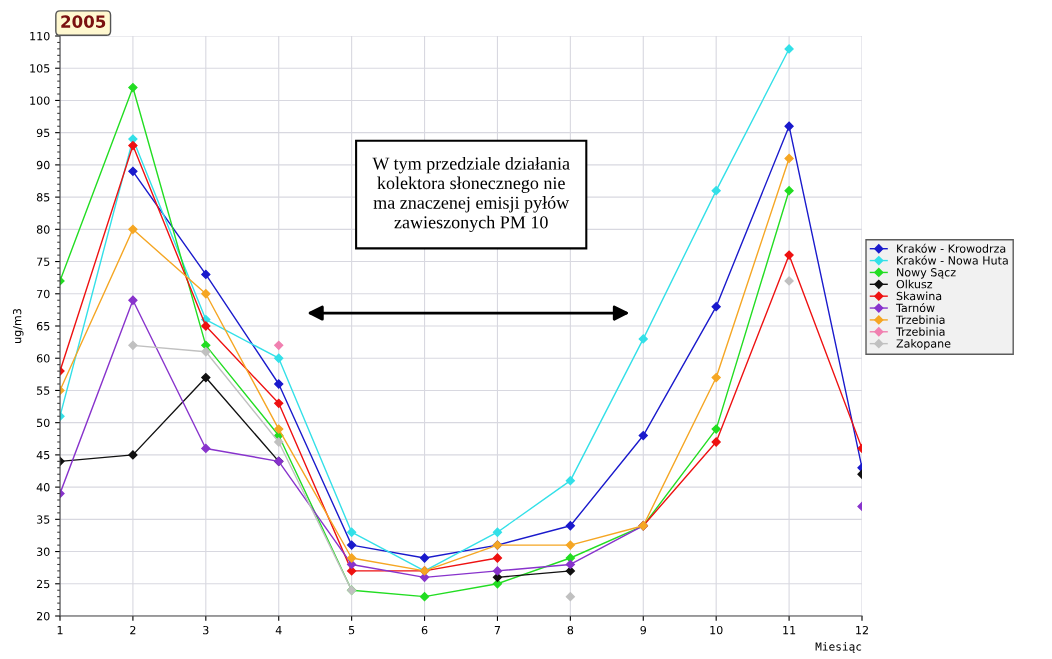  What do you see at coordinates (952, 260) in the screenshot?
I see `legend-label: Kraków - Nowa Huta` at bounding box center [952, 260].